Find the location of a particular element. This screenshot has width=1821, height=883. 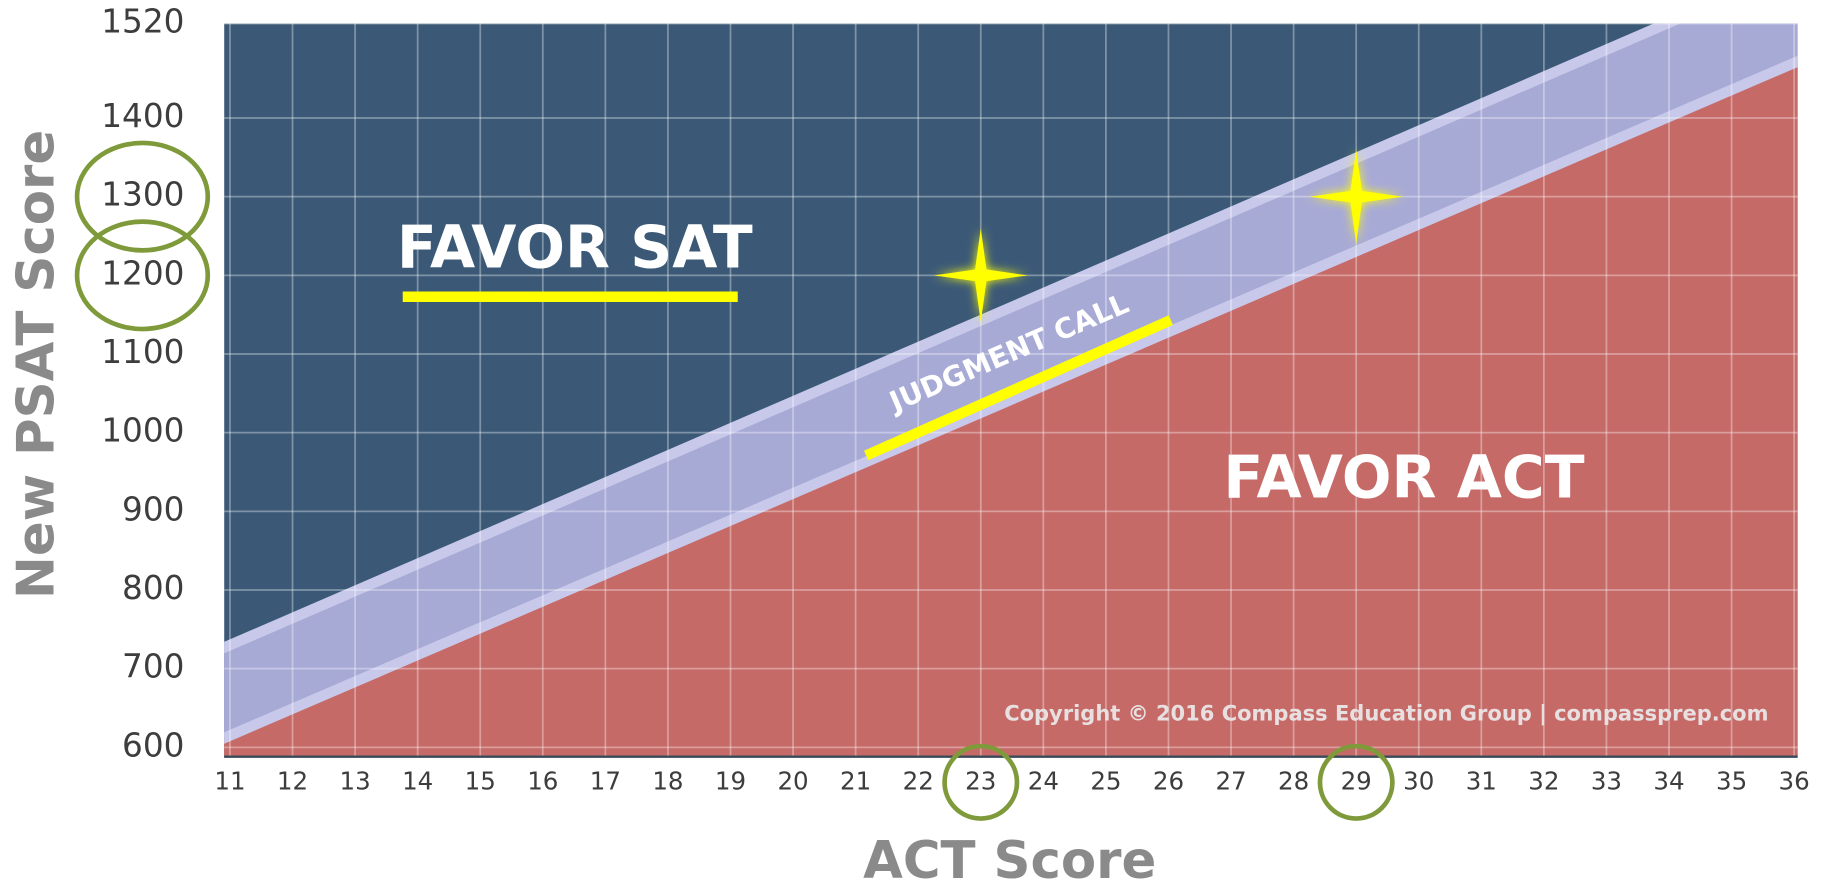

y-tick-label: 1300 is located at coordinates (142, 195).